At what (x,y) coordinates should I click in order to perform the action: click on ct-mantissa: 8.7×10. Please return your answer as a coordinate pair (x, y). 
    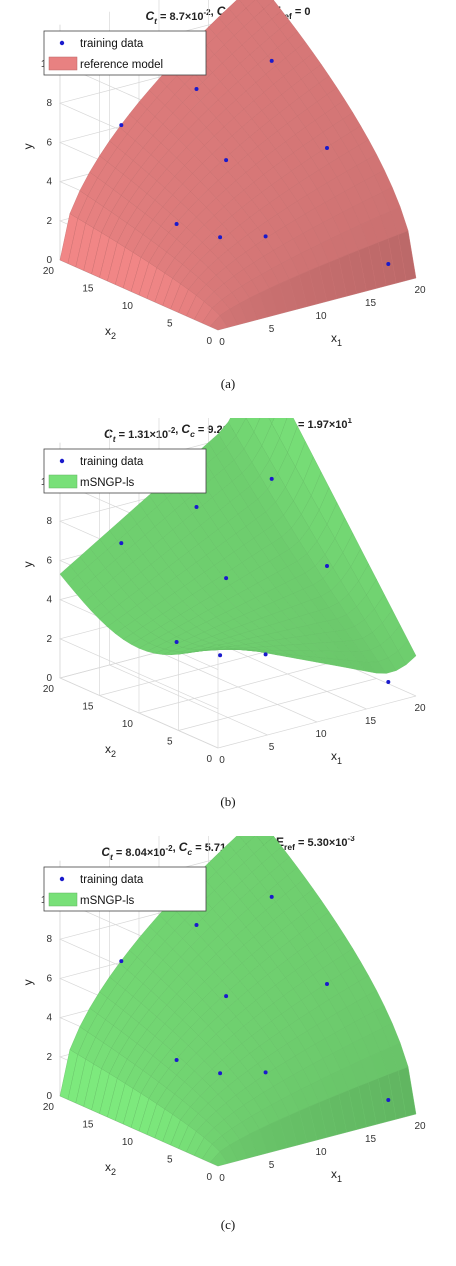
    Looking at the image, I should click on (187, 17).